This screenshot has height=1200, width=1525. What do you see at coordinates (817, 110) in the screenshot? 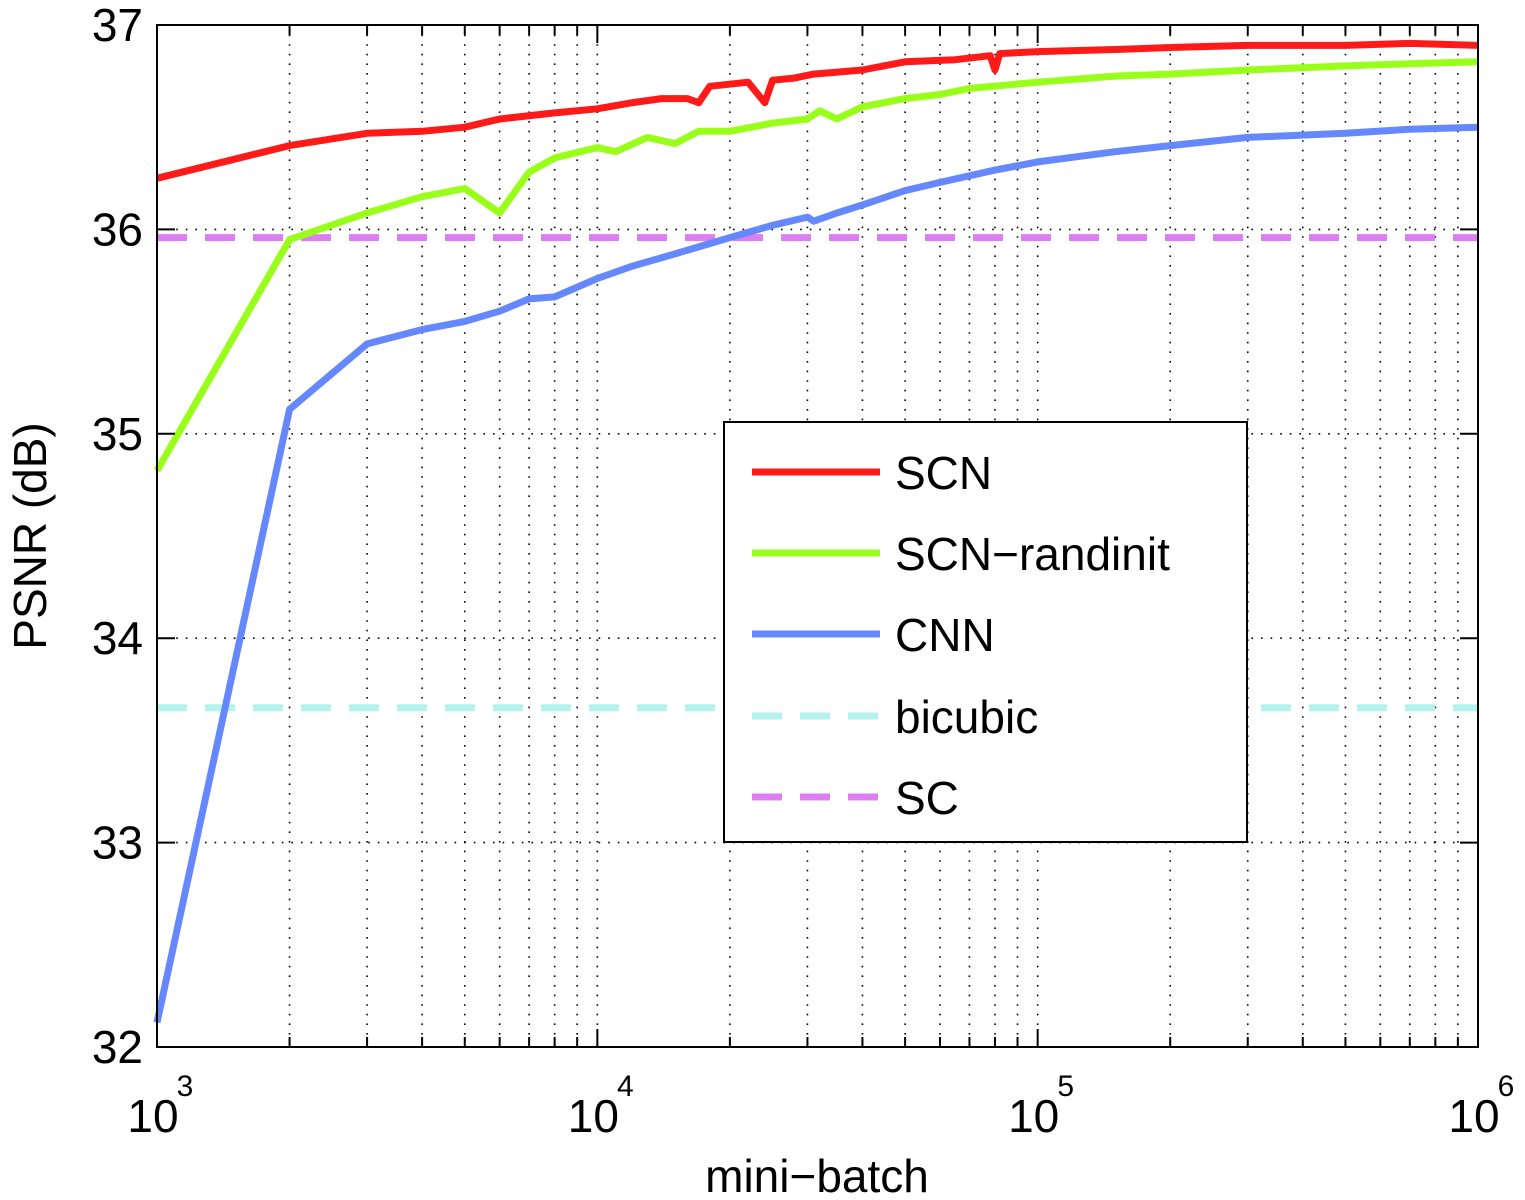
I see `series-line-scn` at bounding box center [817, 110].